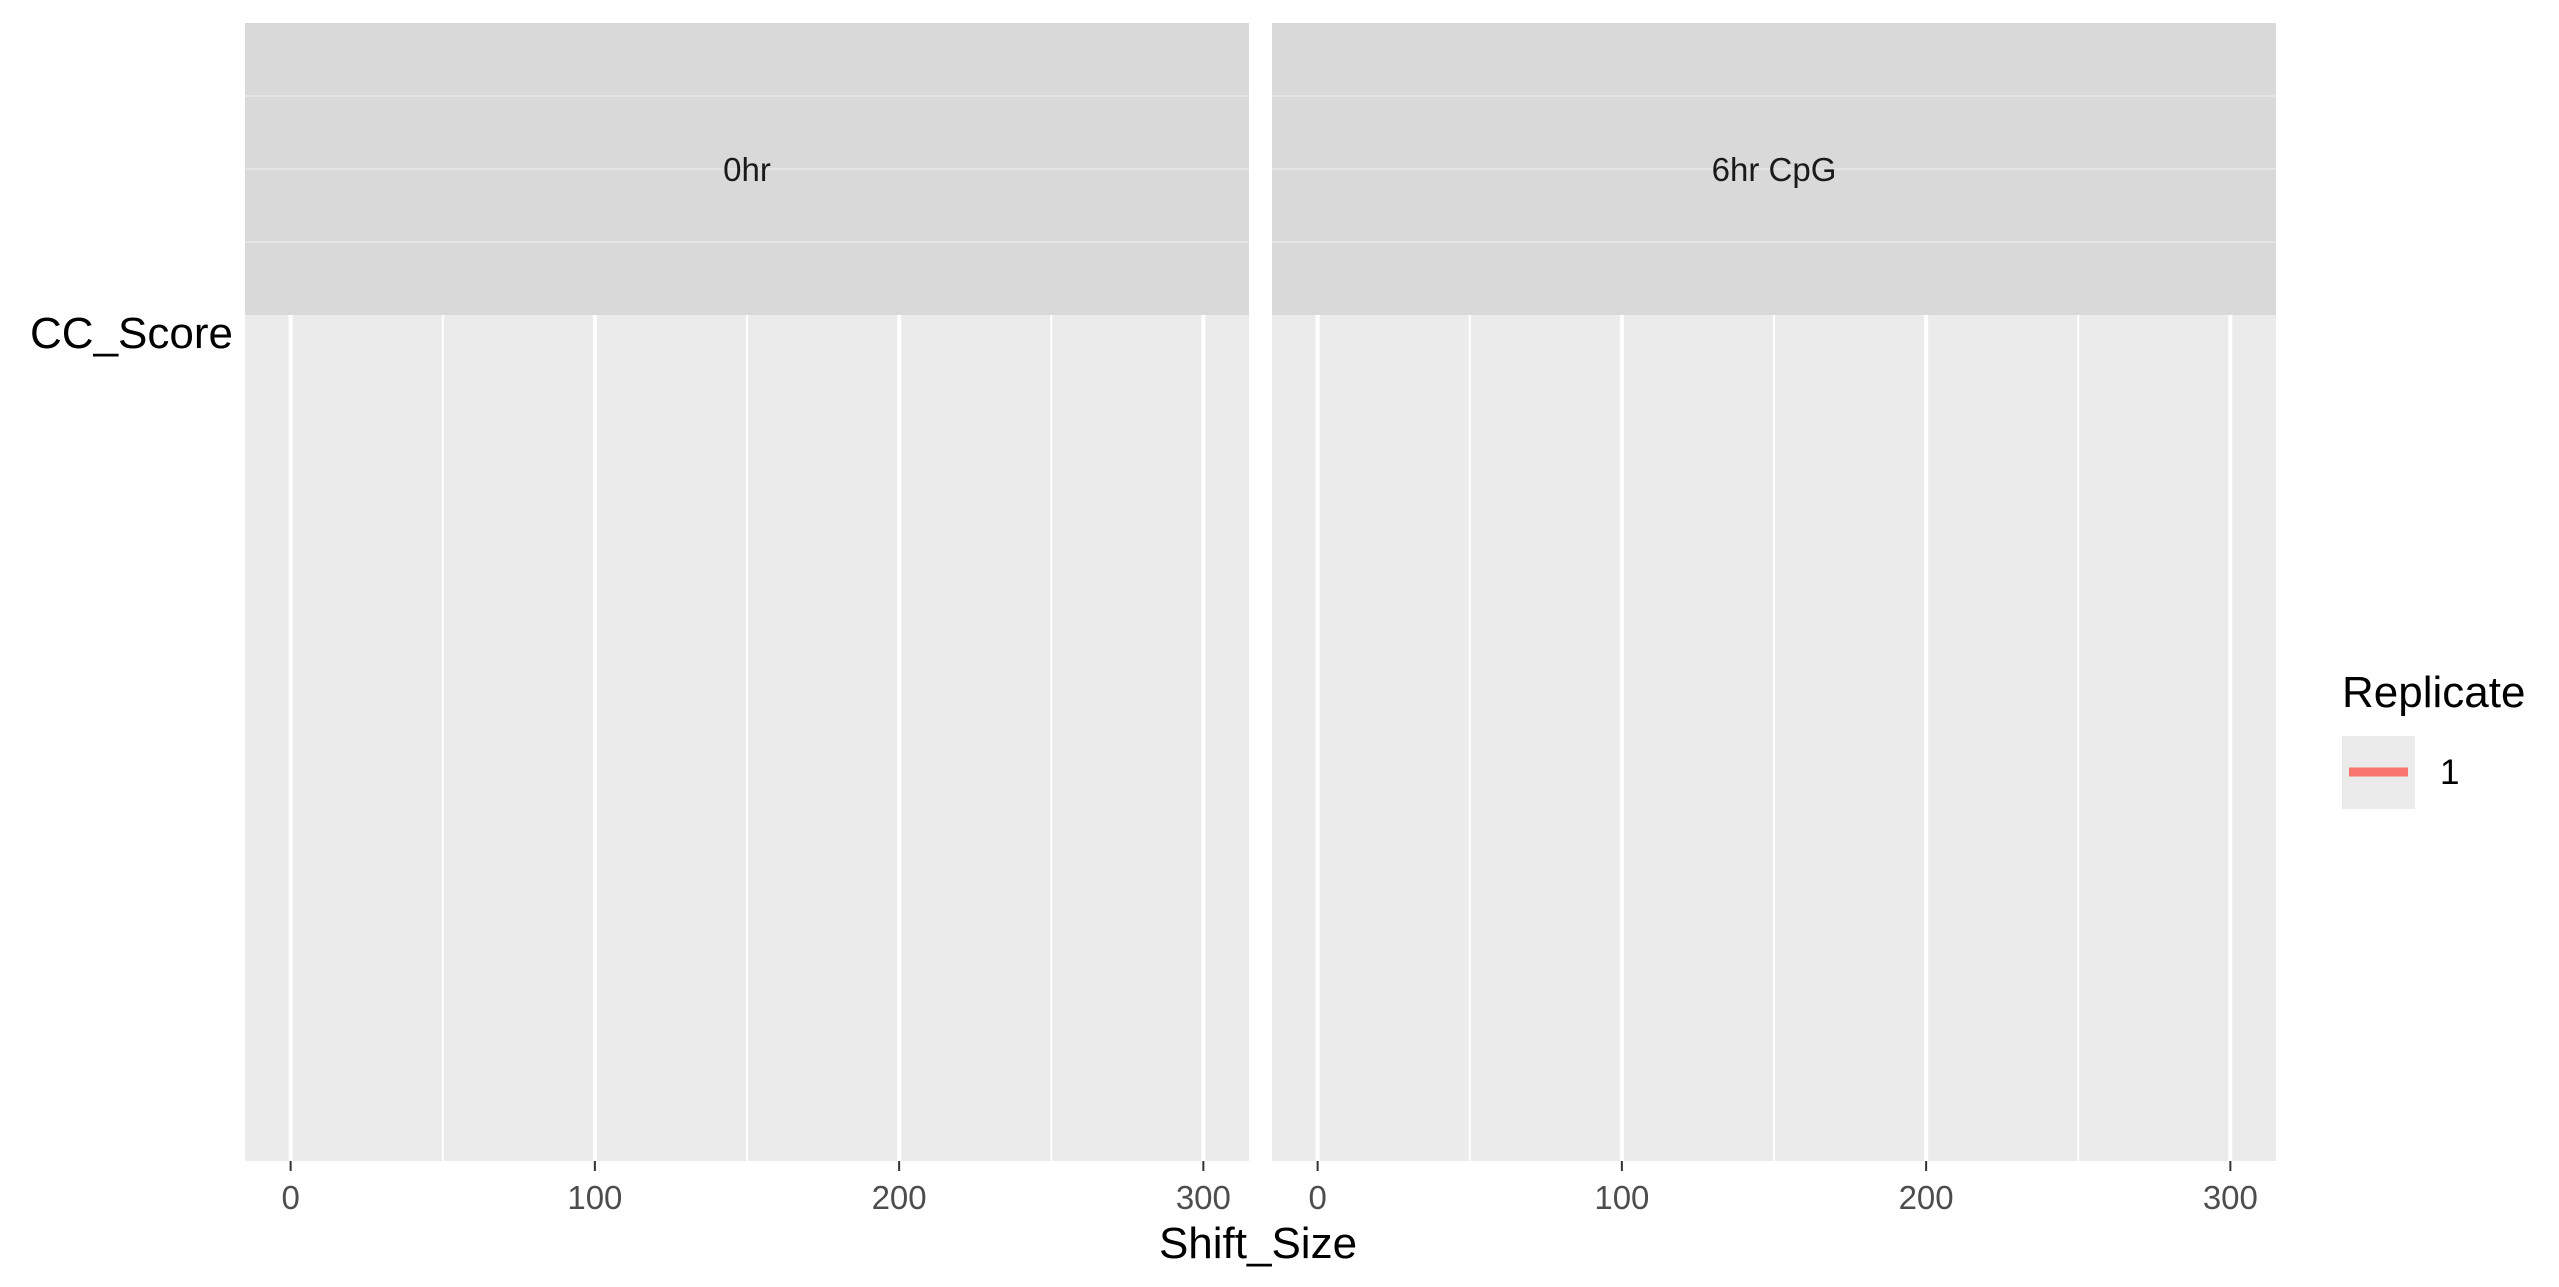 The image size is (2559, 1287). What do you see at coordinates (1774, 169) in the screenshot?
I see `facet-strip-label: 6hr CpG` at bounding box center [1774, 169].